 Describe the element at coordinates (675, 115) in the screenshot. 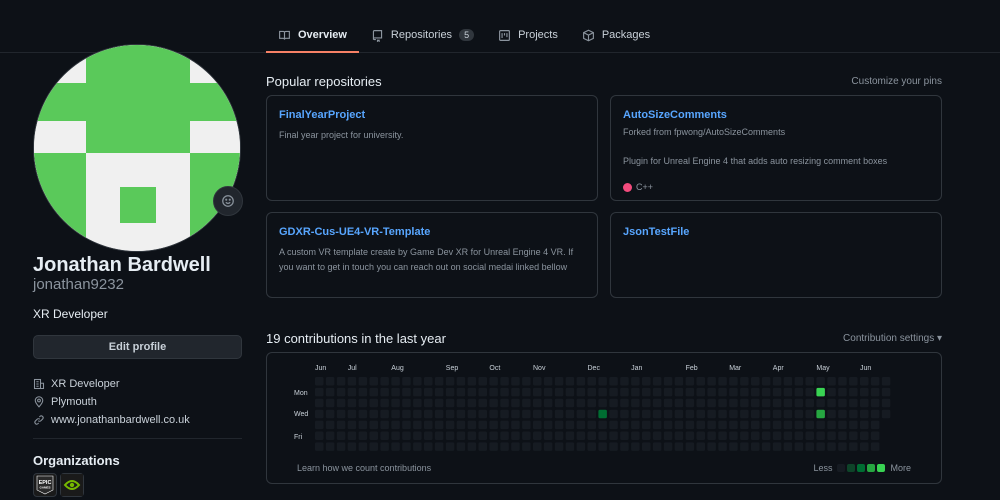

I see `repo-link: AutoSizeComments` at that location.